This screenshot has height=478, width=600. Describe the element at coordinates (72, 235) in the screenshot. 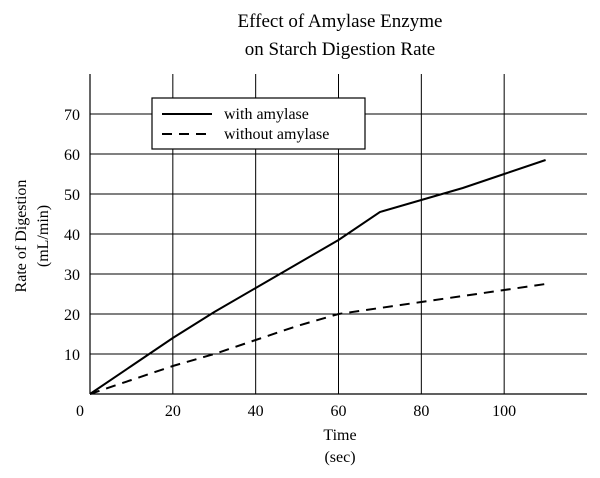

I see `y-tick-label: 40` at that location.